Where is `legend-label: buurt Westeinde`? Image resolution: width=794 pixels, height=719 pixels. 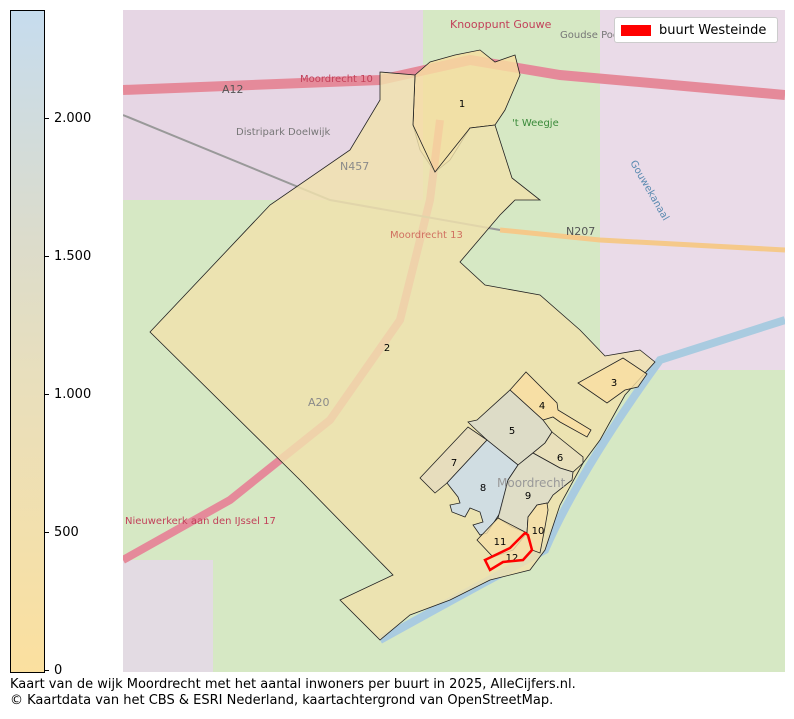
legend-label: buurt Westeinde is located at coordinates (713, 30).